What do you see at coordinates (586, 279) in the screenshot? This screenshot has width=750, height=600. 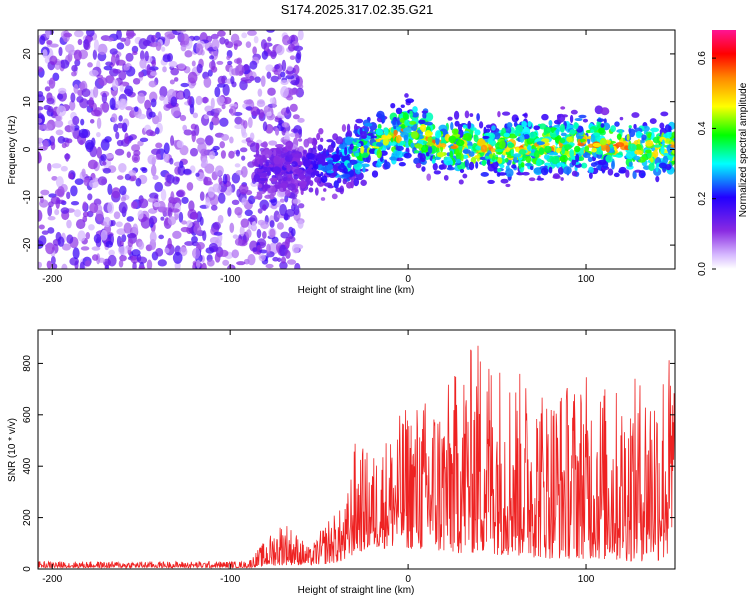 I see `heatmap-xtick-label: 100` at bounding box center [586, 279].